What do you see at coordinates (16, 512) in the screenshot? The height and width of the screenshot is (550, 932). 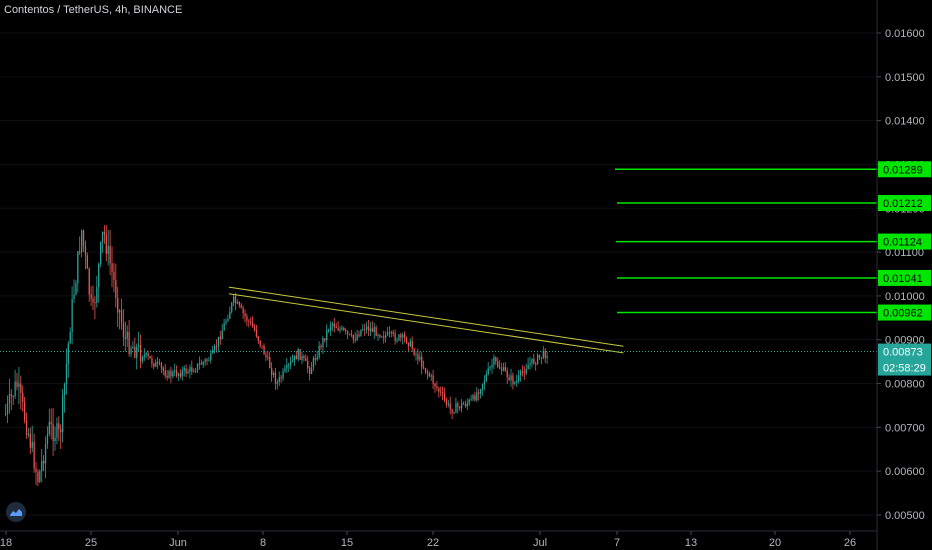 I see `tradingview-logo-icon` at bounding box center [16, 512].